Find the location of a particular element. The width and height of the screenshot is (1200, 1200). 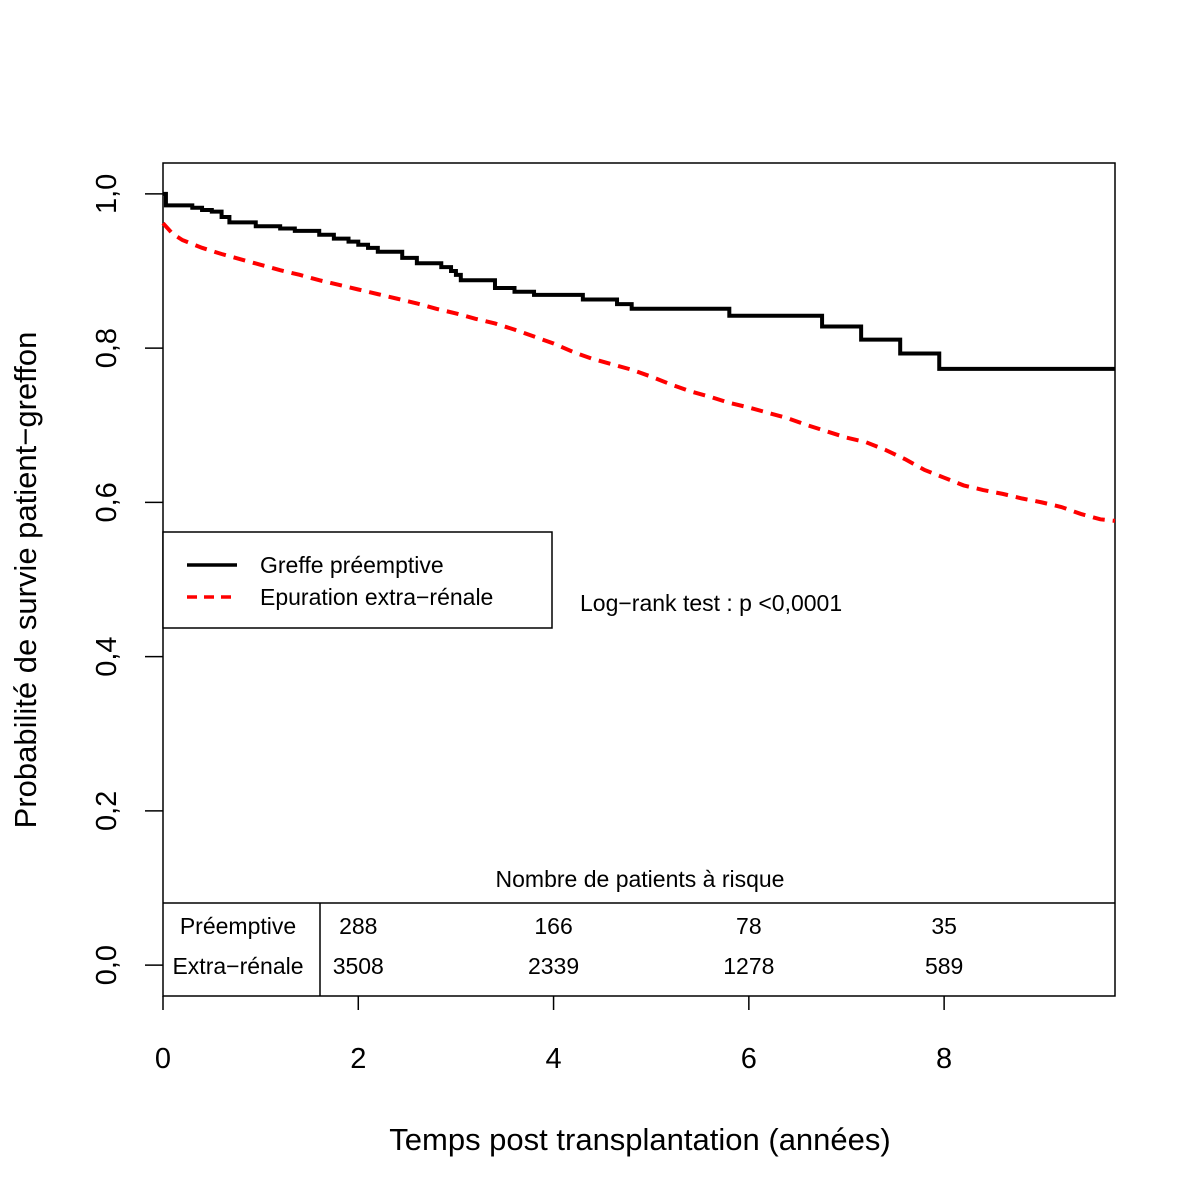

y-tick-label-0,6: 0,6 is located at coordinates (107, 502).